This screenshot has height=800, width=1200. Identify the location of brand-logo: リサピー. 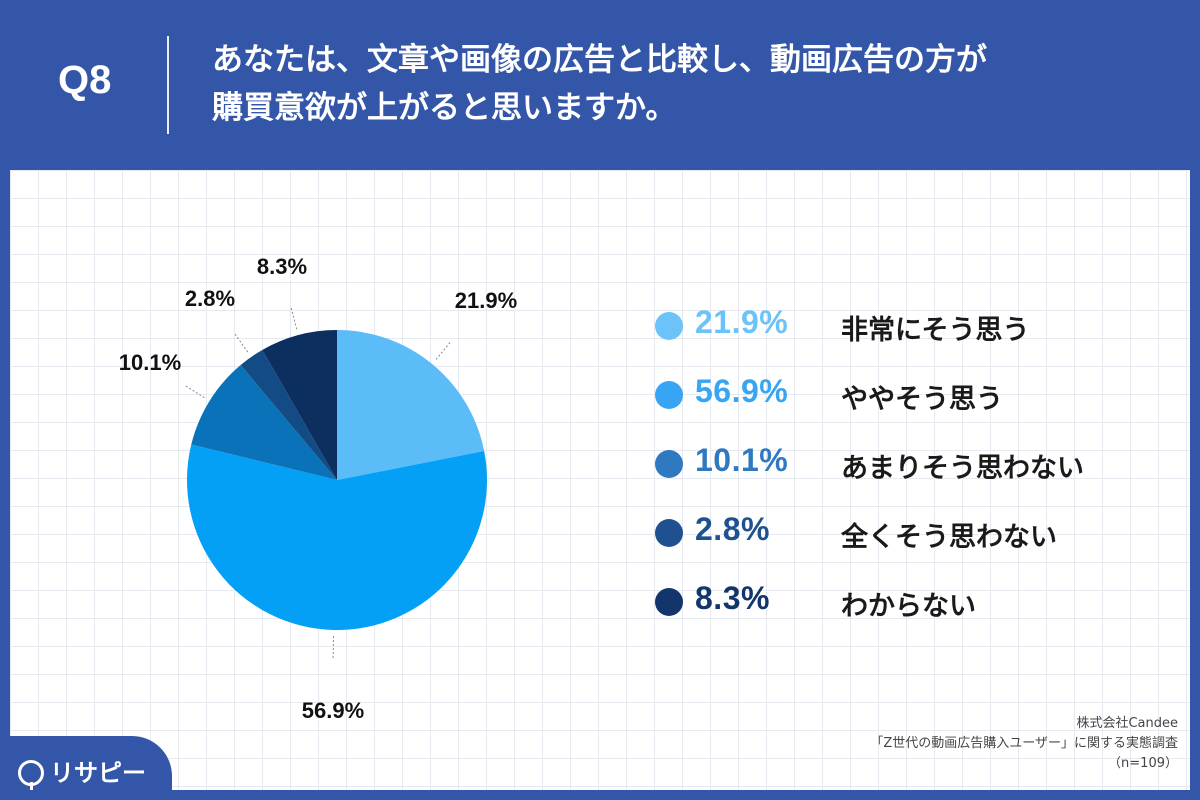
(82, 771).